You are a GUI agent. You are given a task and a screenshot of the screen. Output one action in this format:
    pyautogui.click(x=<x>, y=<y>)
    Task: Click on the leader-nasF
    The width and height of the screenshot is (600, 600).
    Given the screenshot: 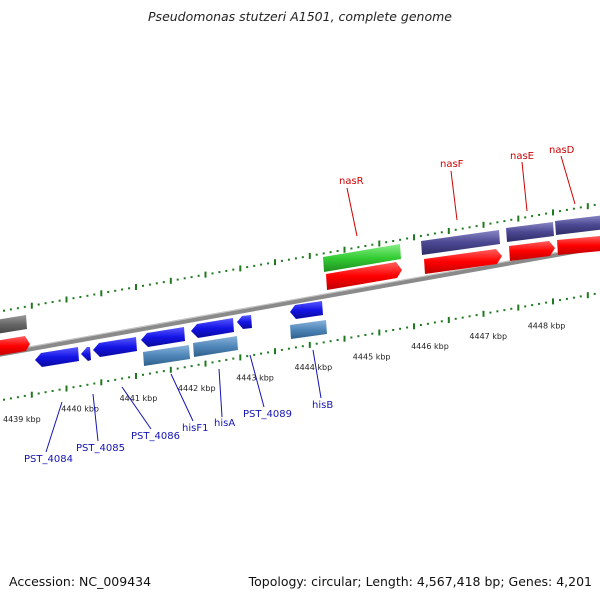 What is the action you would take?
    pyautogui.click(x=454, y=195)
    